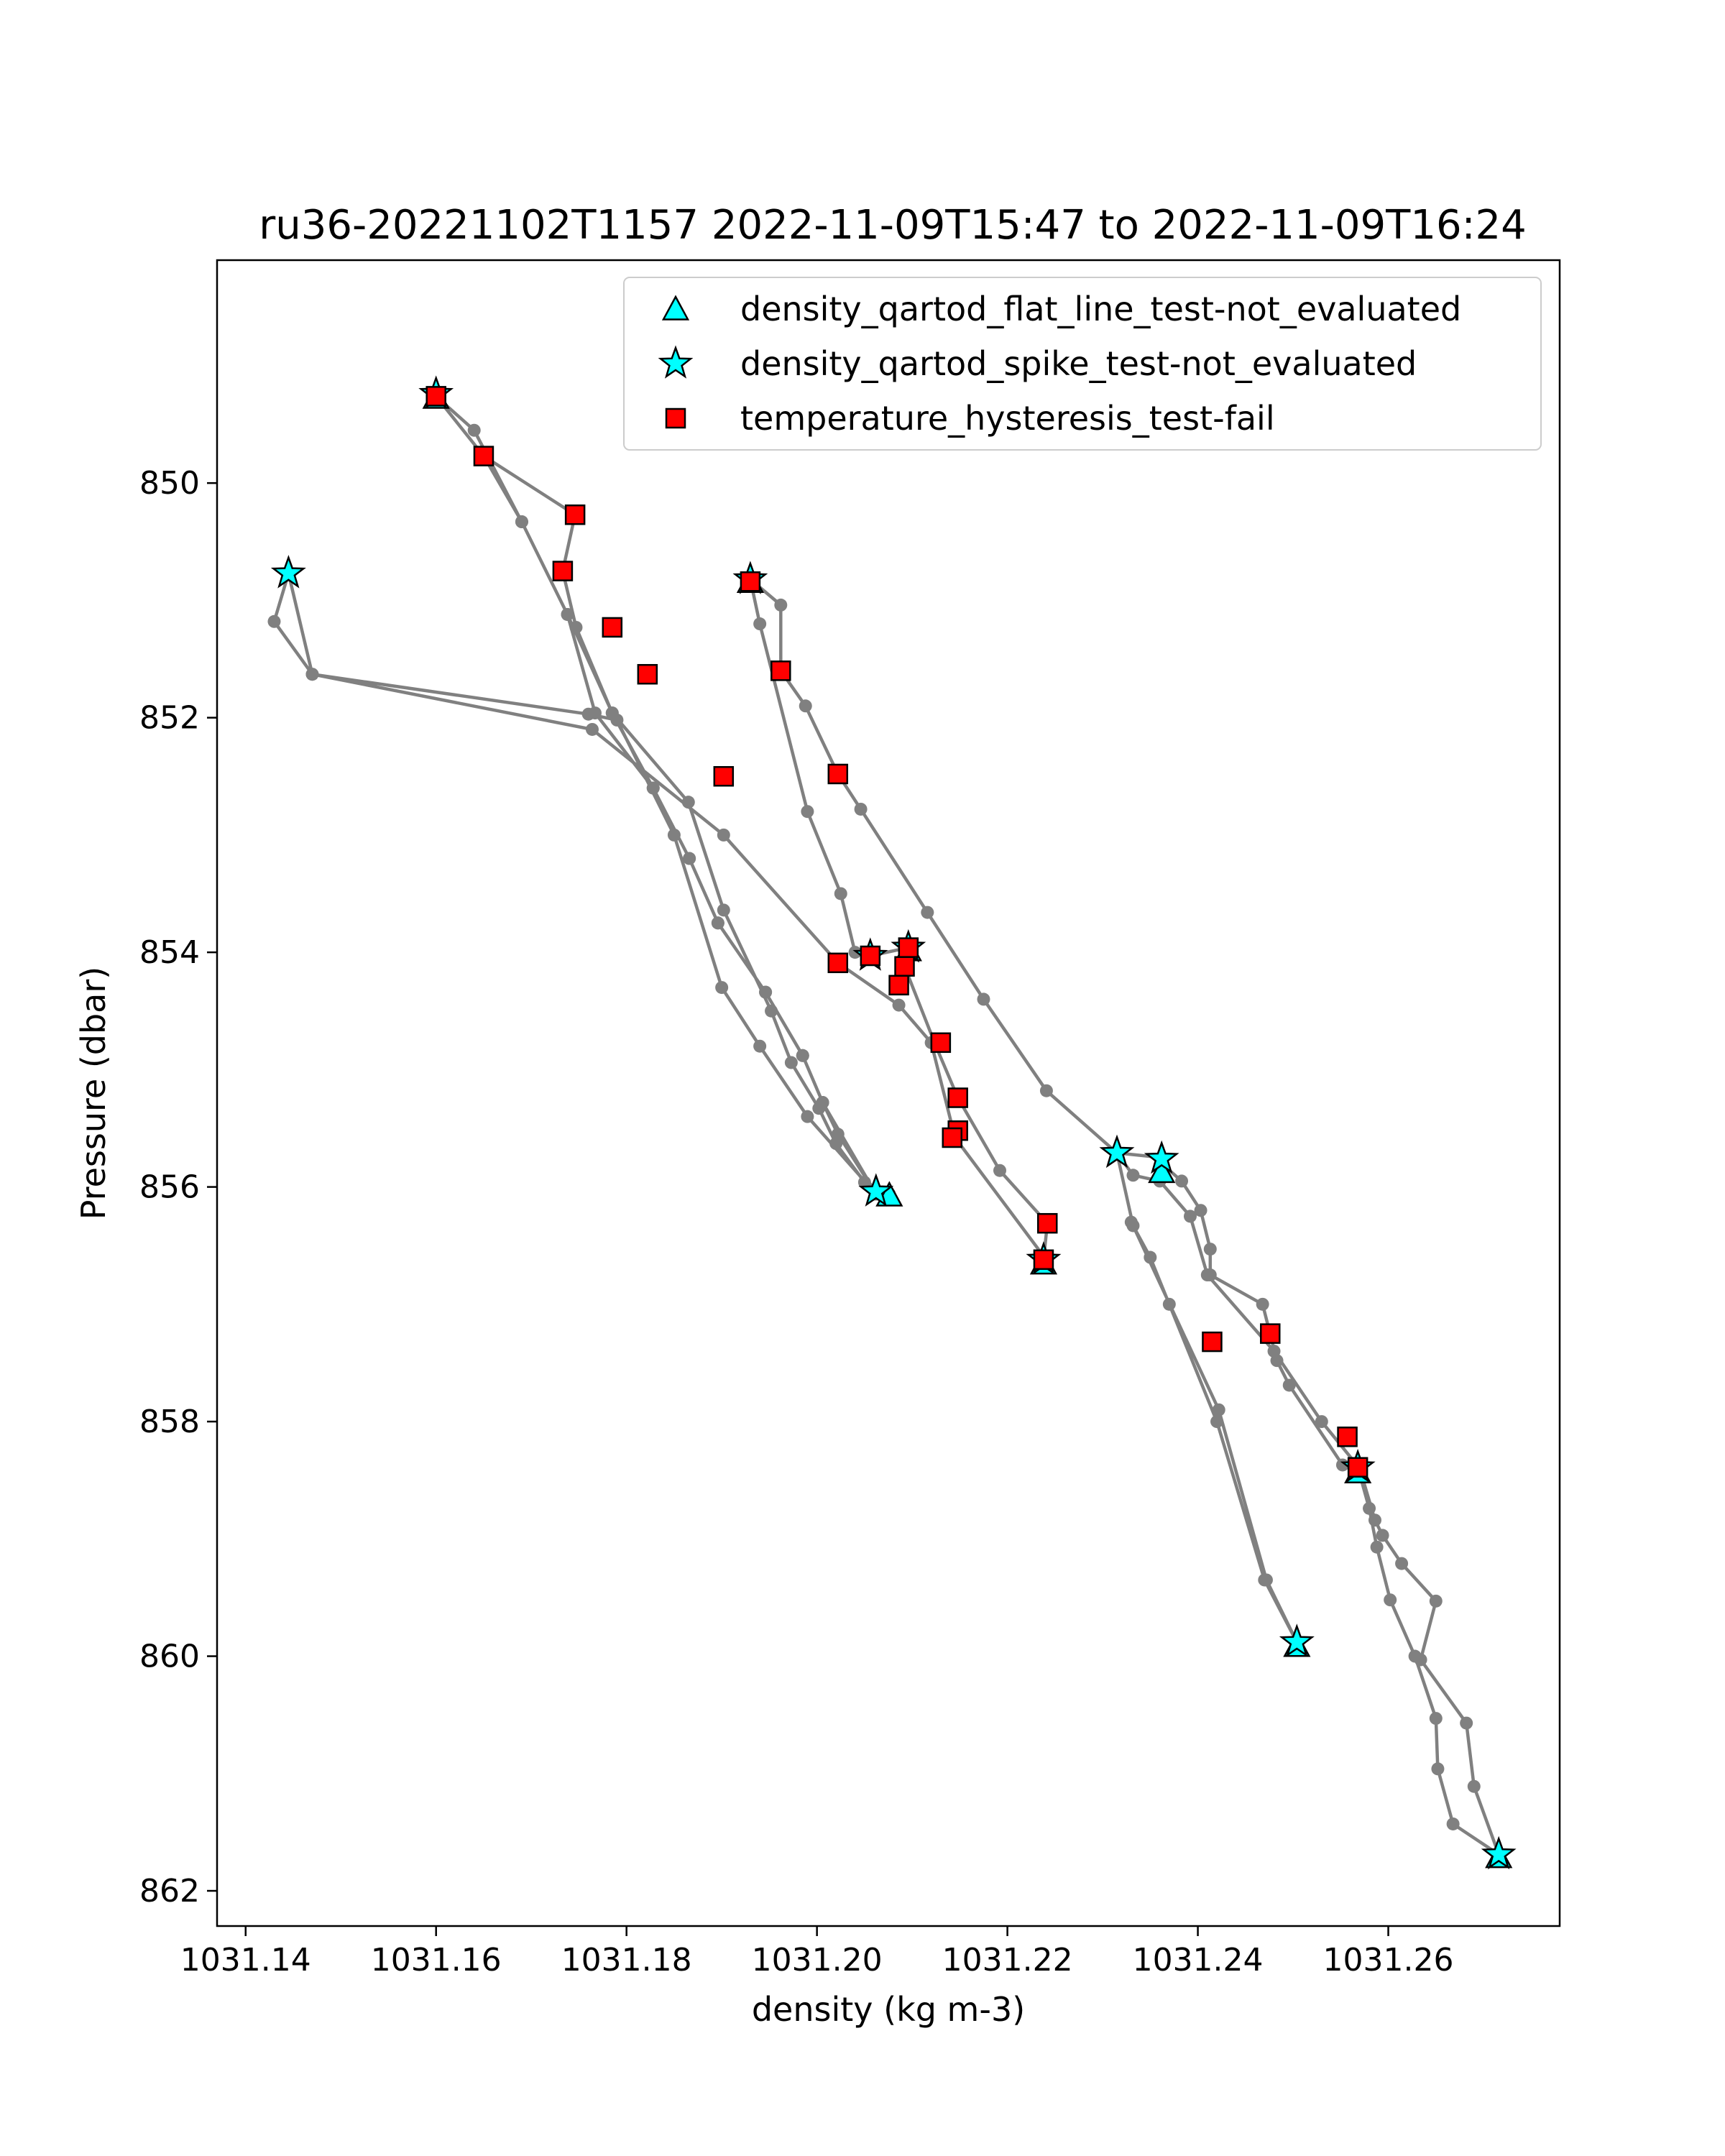 This screenshot has height=2156, width=1725. I want to click on x-tick-label: 1031.26, so click(1388, 1960).